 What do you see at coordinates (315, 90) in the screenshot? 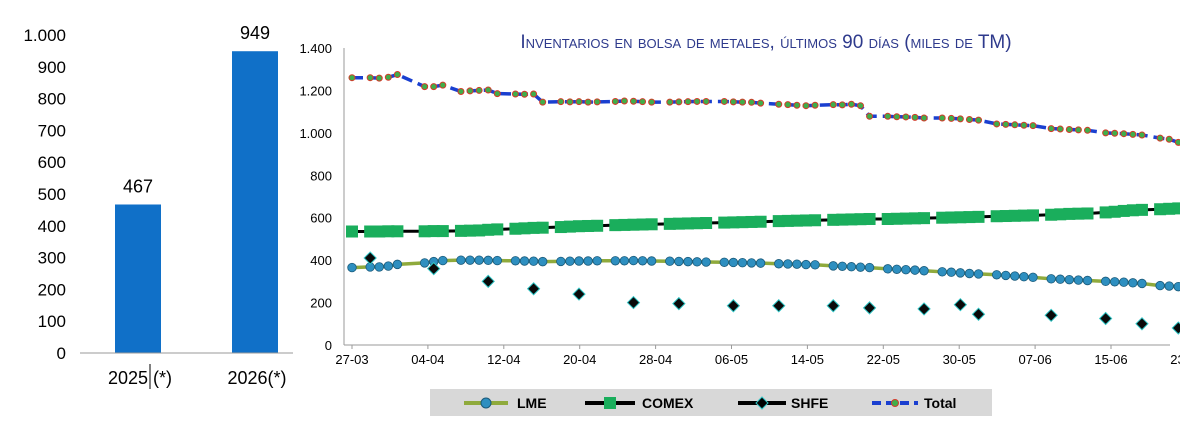
I see `line-y-tick-label: 1.200` at bounding box center [315, 90].